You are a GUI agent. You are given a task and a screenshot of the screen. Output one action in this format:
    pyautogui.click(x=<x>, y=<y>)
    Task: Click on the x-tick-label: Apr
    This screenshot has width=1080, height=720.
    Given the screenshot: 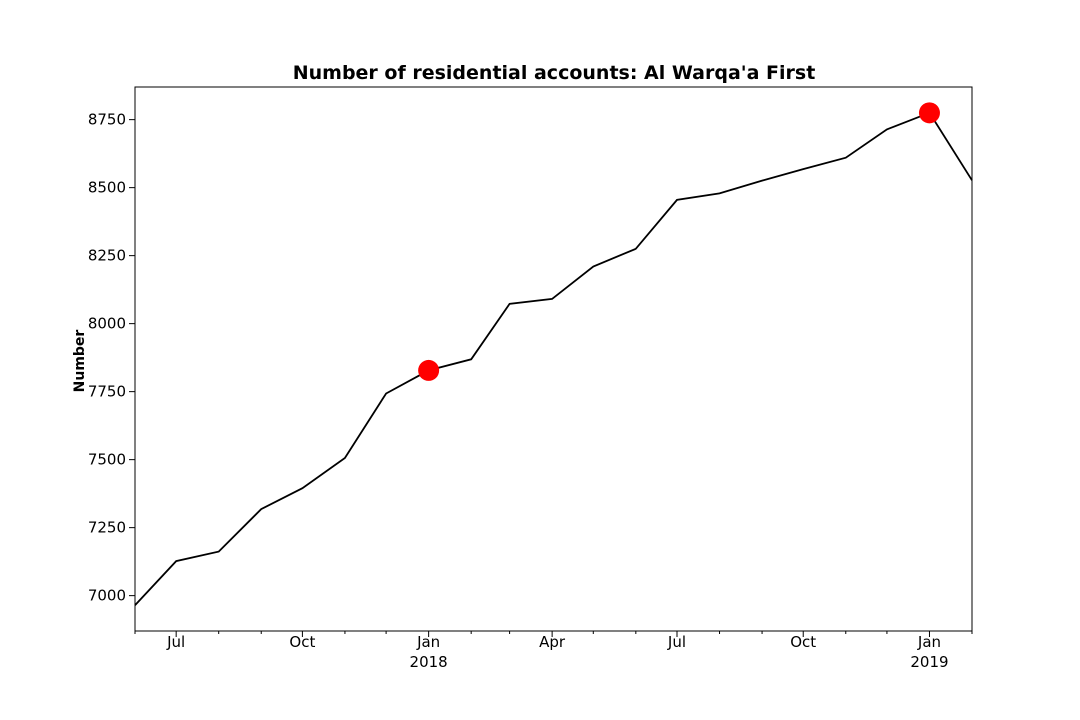 What is the action you would take?
    pyautogui.click(x=552, y=642)
    